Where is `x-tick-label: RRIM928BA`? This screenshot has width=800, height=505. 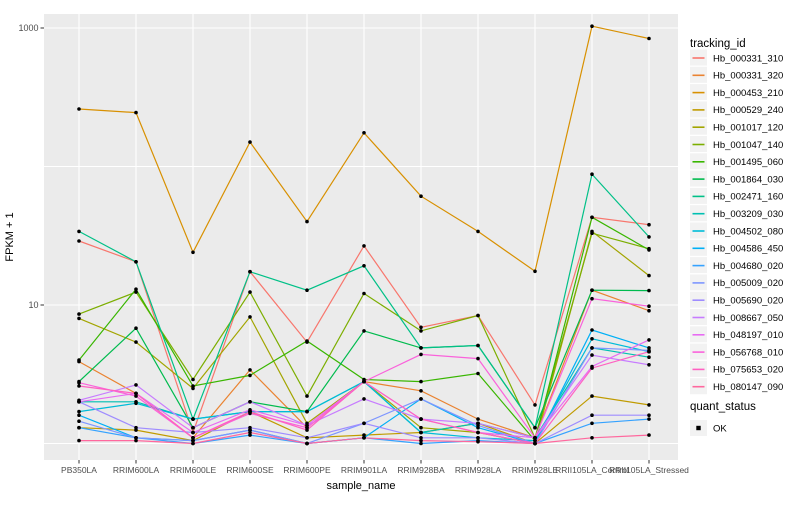
x-tick-label: RRIM928BA is located at coordinates (421, 470).